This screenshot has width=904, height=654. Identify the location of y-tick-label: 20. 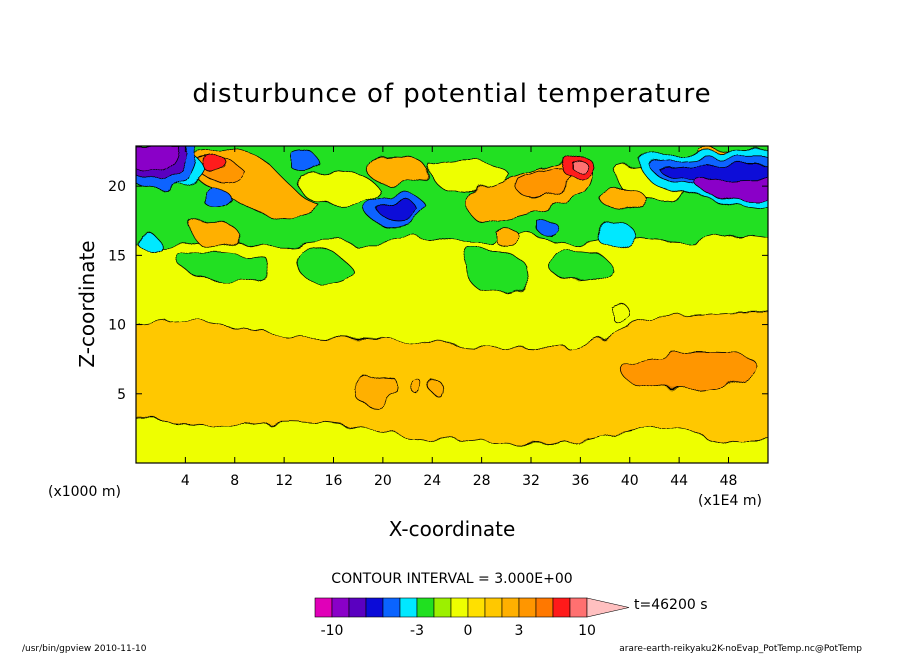
(117, 187).